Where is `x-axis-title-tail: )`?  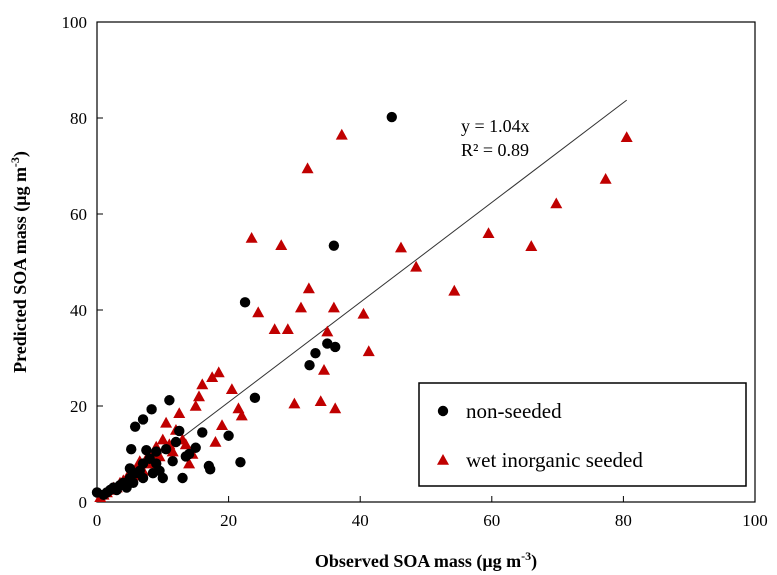 x-axis-title-tail: ) is located at coordinates (534, 561).